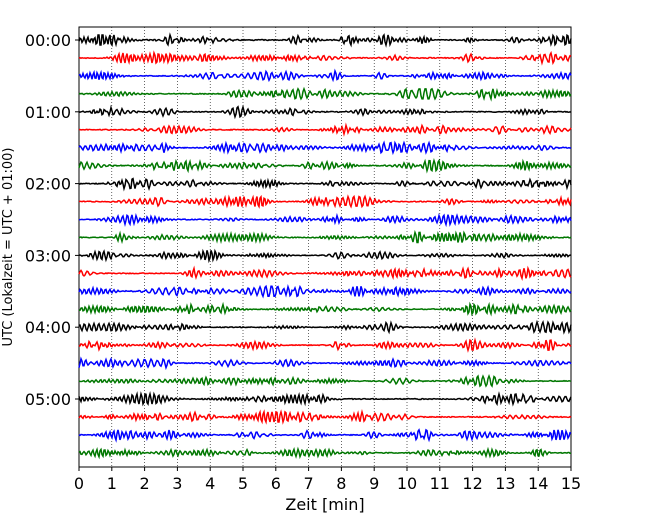 Image resolution: width=650 pixels, height=520 pixels. Describe the element at coordinates (210, 483) in the screenshot. I see `x-tick-label: 4` at that location.